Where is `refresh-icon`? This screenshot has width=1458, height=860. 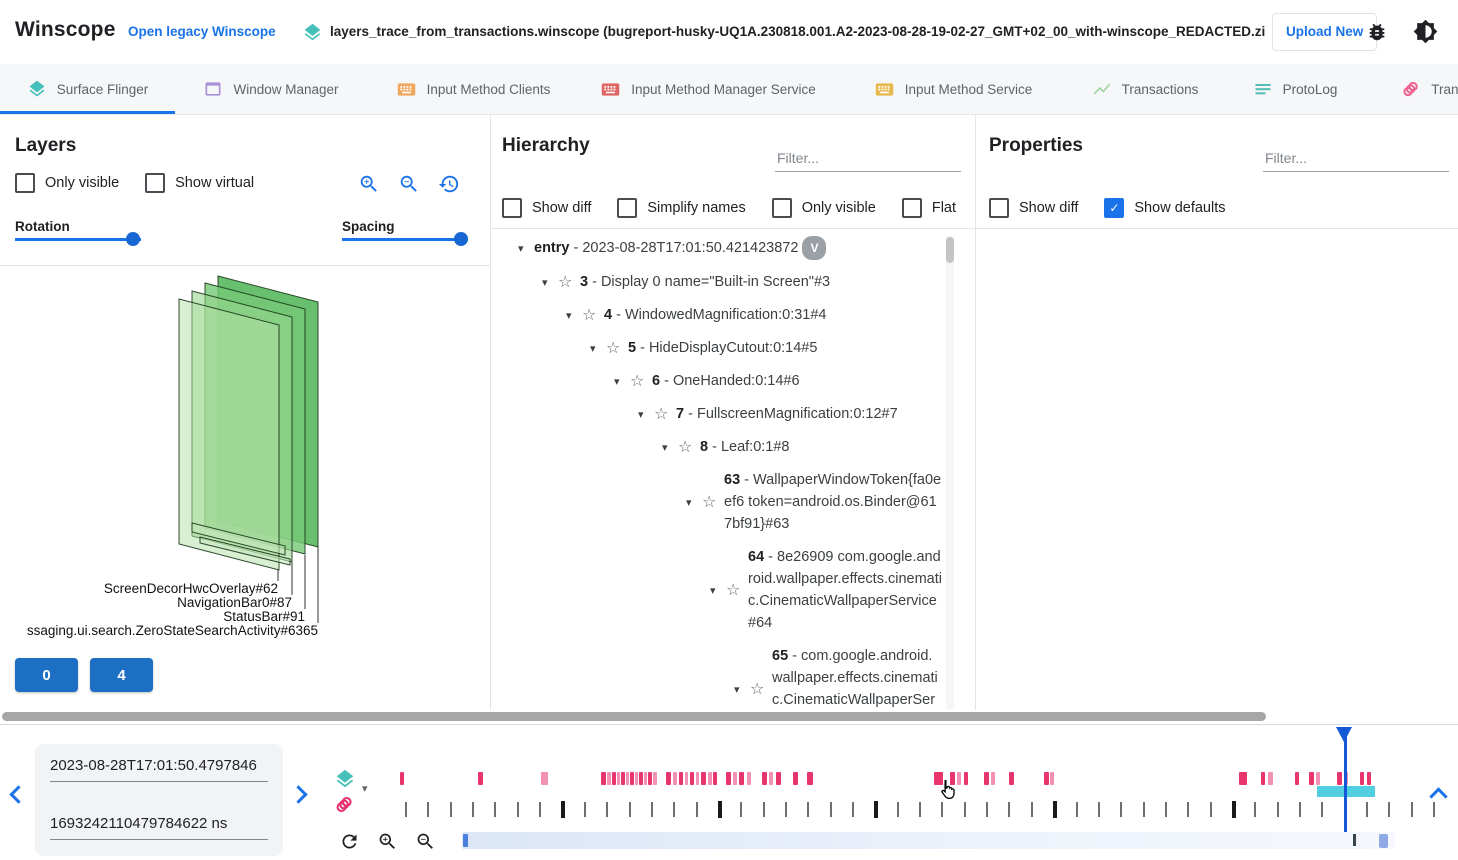
refresh-icon is located at coordinates (349, 844).